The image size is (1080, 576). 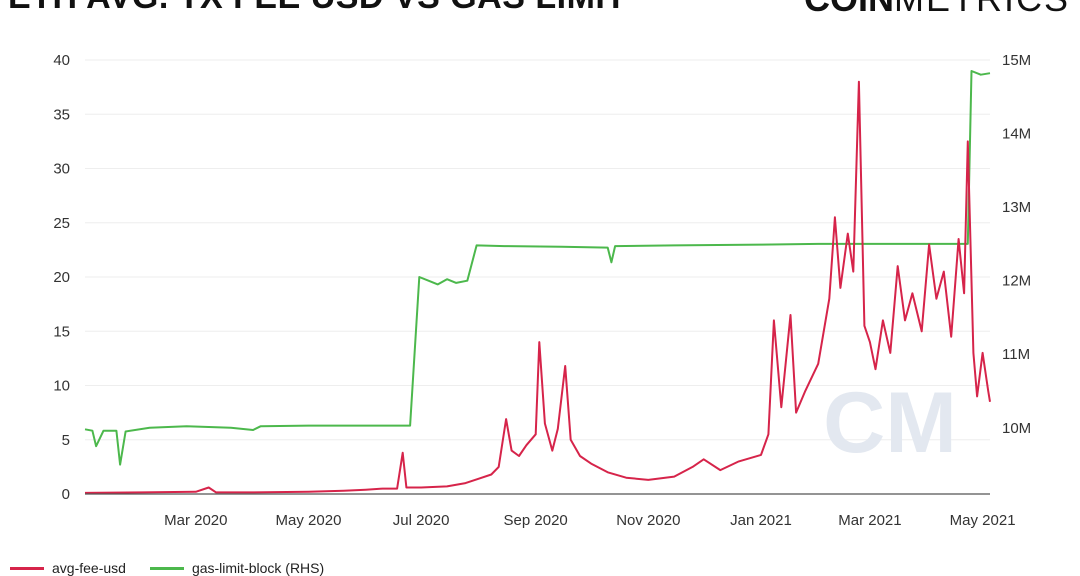 I want to click on legend: avg-fee-usd gas-limit-block (RHS), so click(x=167, y=568).